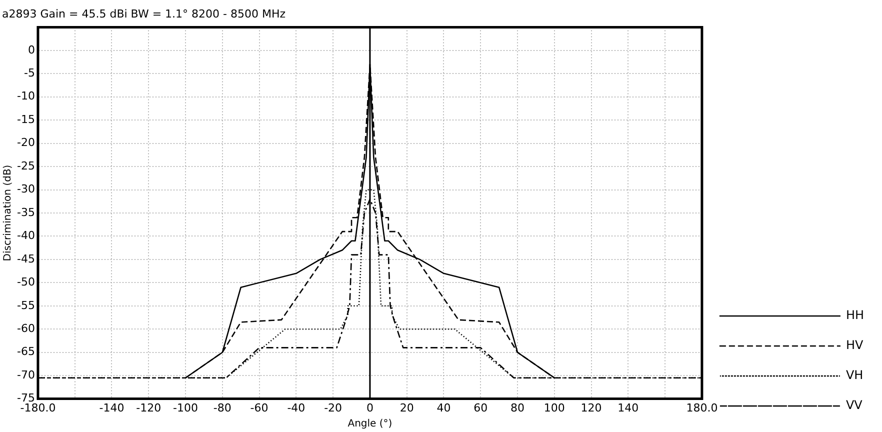 This screenshot has height=432, width=882. I want to click on text: VV, so click(855, 405).